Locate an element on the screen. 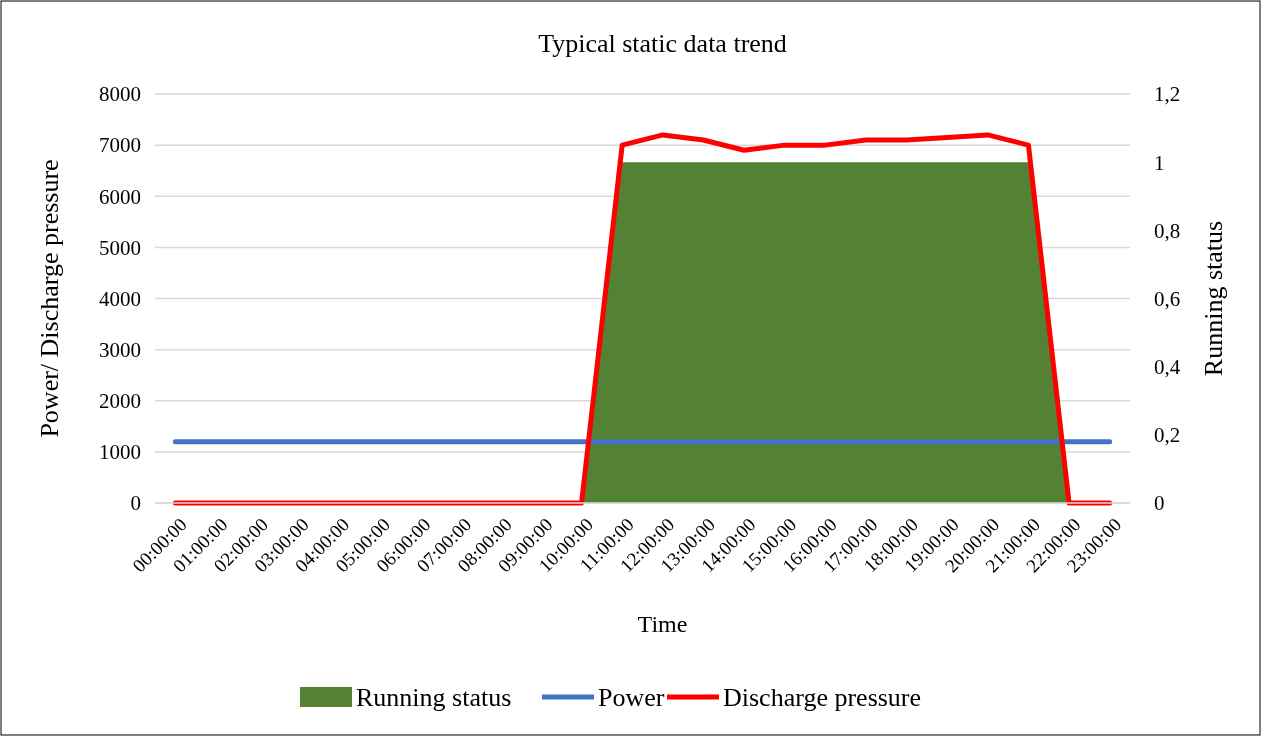 The width and height of the screenshot is (1261, 736). y-tick-label: 5000 is located at coordinates (120, 247).